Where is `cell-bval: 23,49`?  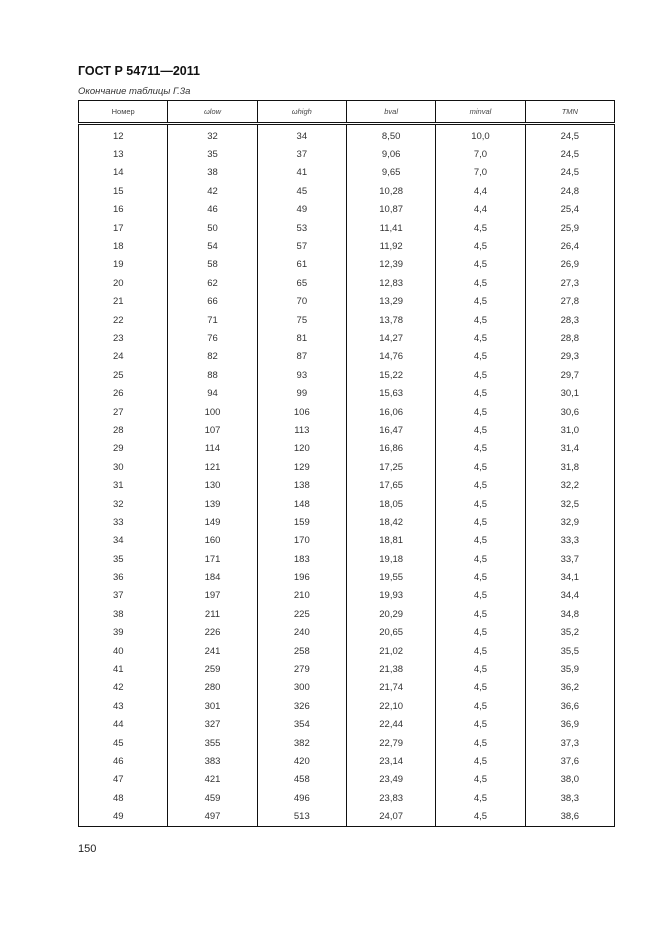
cell-bval: 23,49 is located at coordinates (391, 780).